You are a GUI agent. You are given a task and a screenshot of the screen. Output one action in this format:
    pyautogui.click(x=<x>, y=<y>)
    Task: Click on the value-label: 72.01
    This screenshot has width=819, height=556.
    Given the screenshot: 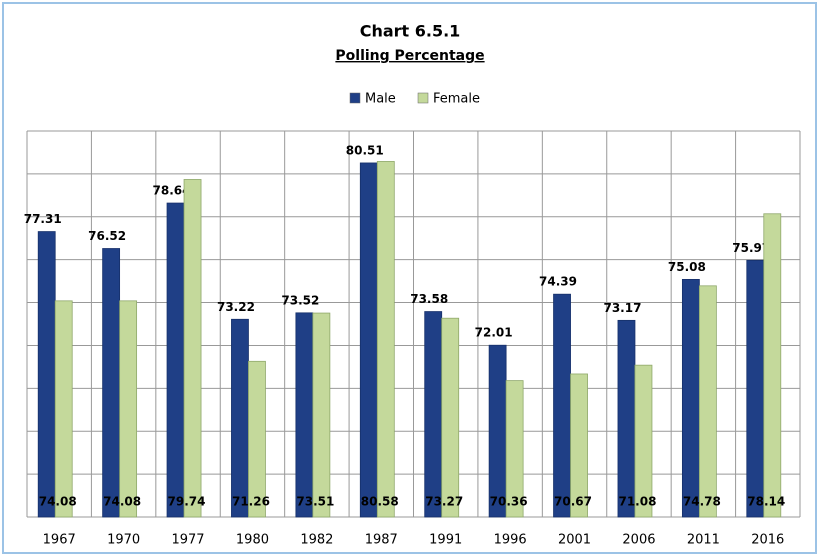 What is the action you would take?
    pyautogui.click(x=494, y=333)
    